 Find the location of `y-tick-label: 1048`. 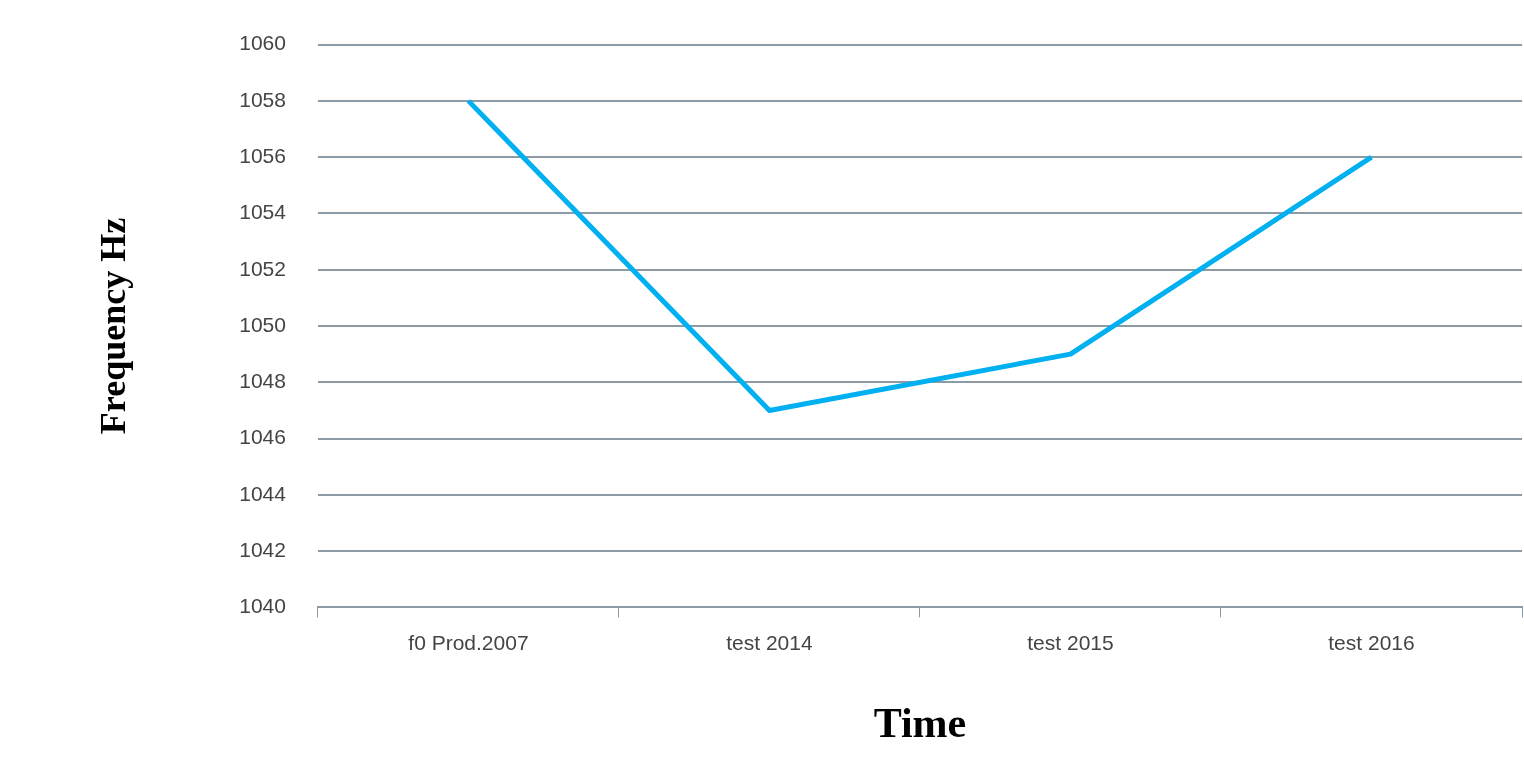

y-tick-label: 1048 is located at coordinates (262, 381).